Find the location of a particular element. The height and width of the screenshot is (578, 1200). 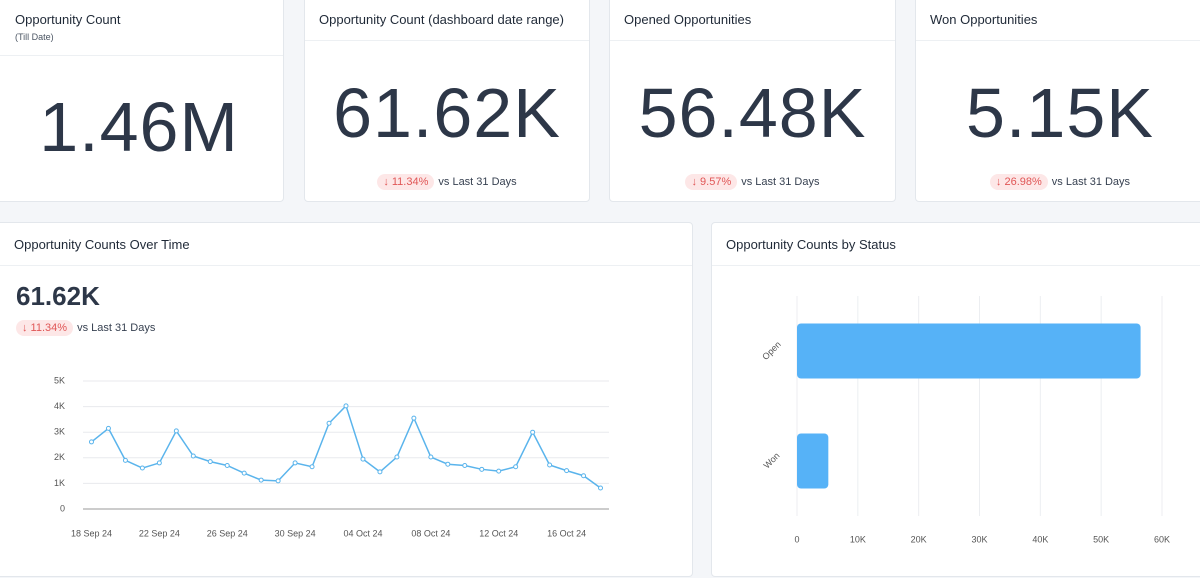

kpi-change: ↓ 26.98% is located at coordinates (1018, 182).